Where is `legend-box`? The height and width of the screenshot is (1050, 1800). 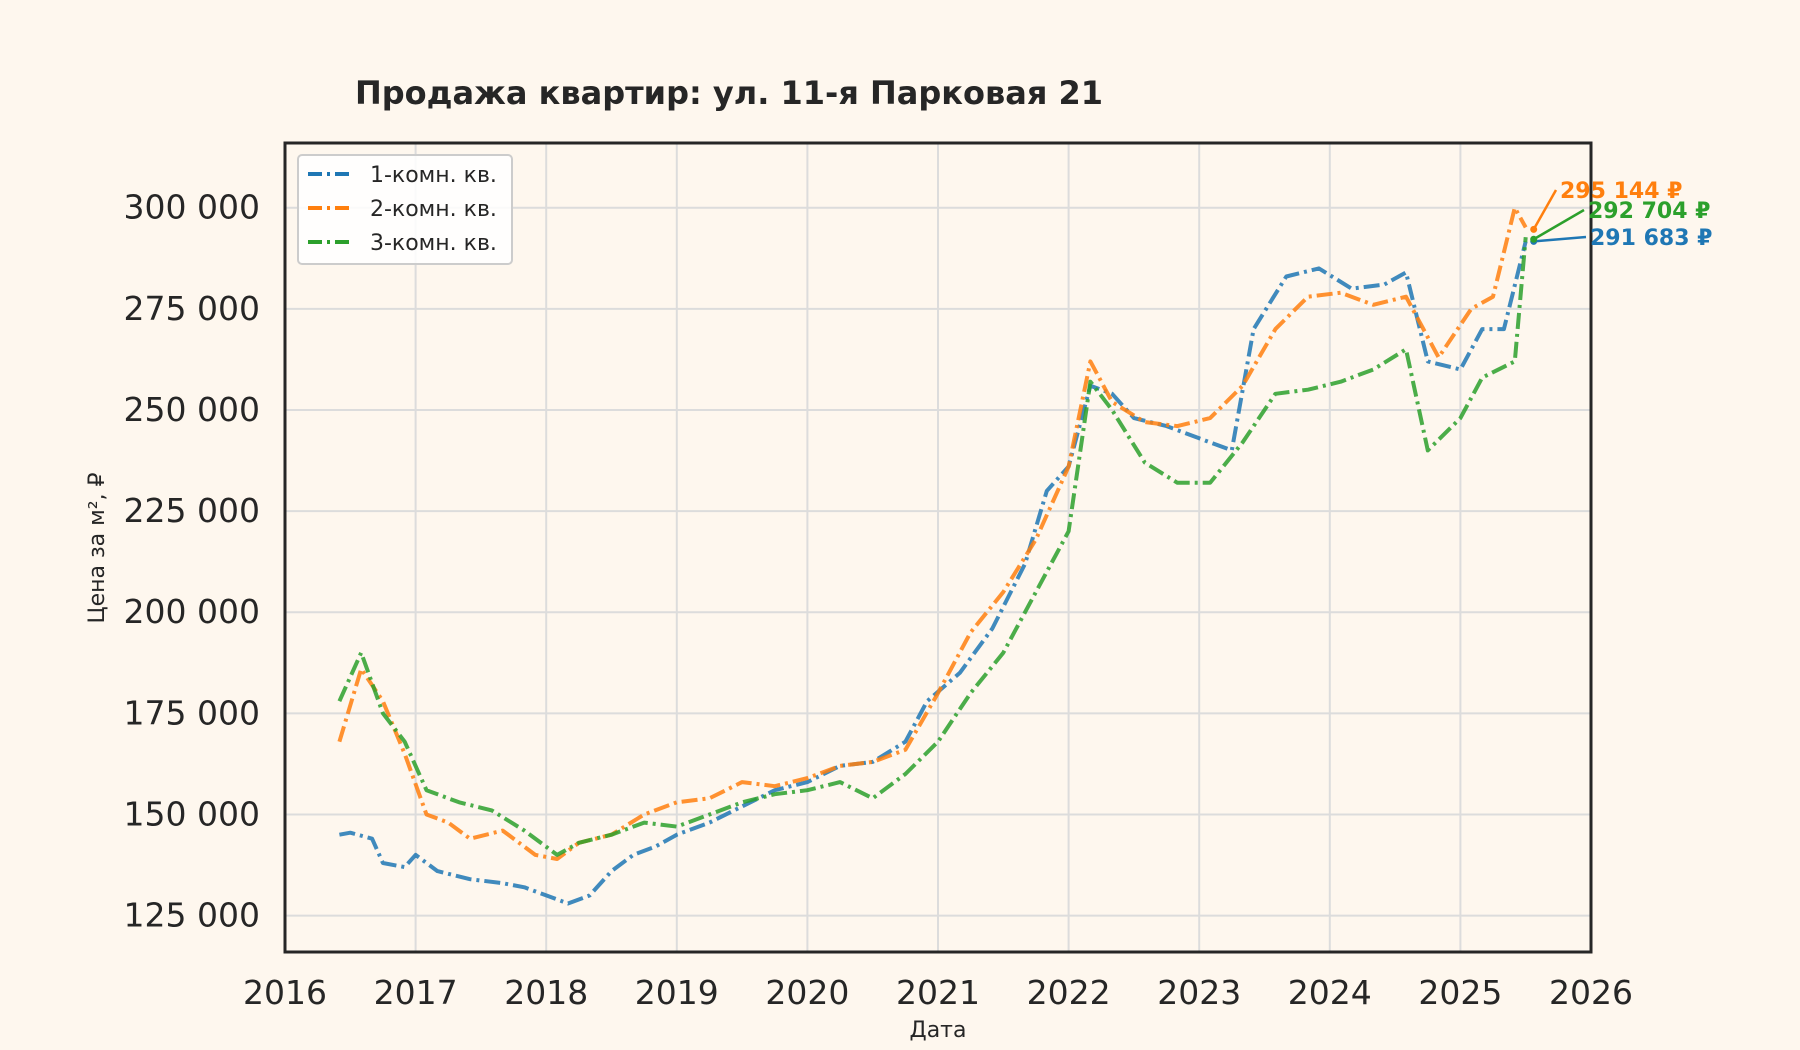
legend-box is located at coordinates (405, 209).